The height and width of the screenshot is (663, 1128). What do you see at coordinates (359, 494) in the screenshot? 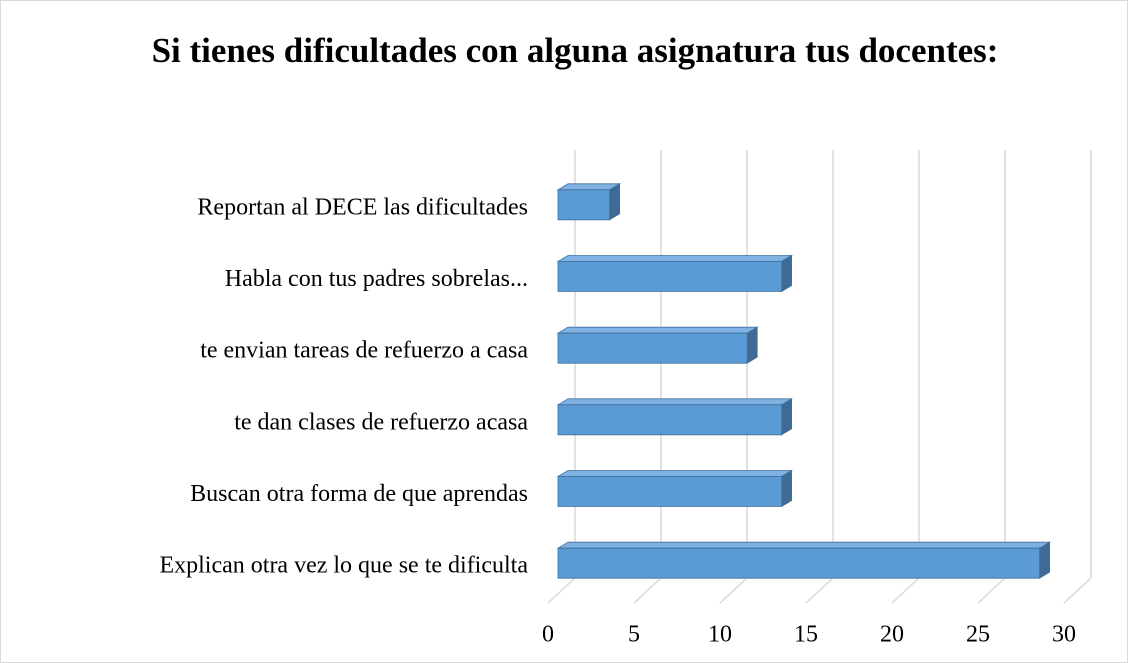
I see `y-tick-label: Buscan otra forma de que aprendas` at bounding box center [359, 494].